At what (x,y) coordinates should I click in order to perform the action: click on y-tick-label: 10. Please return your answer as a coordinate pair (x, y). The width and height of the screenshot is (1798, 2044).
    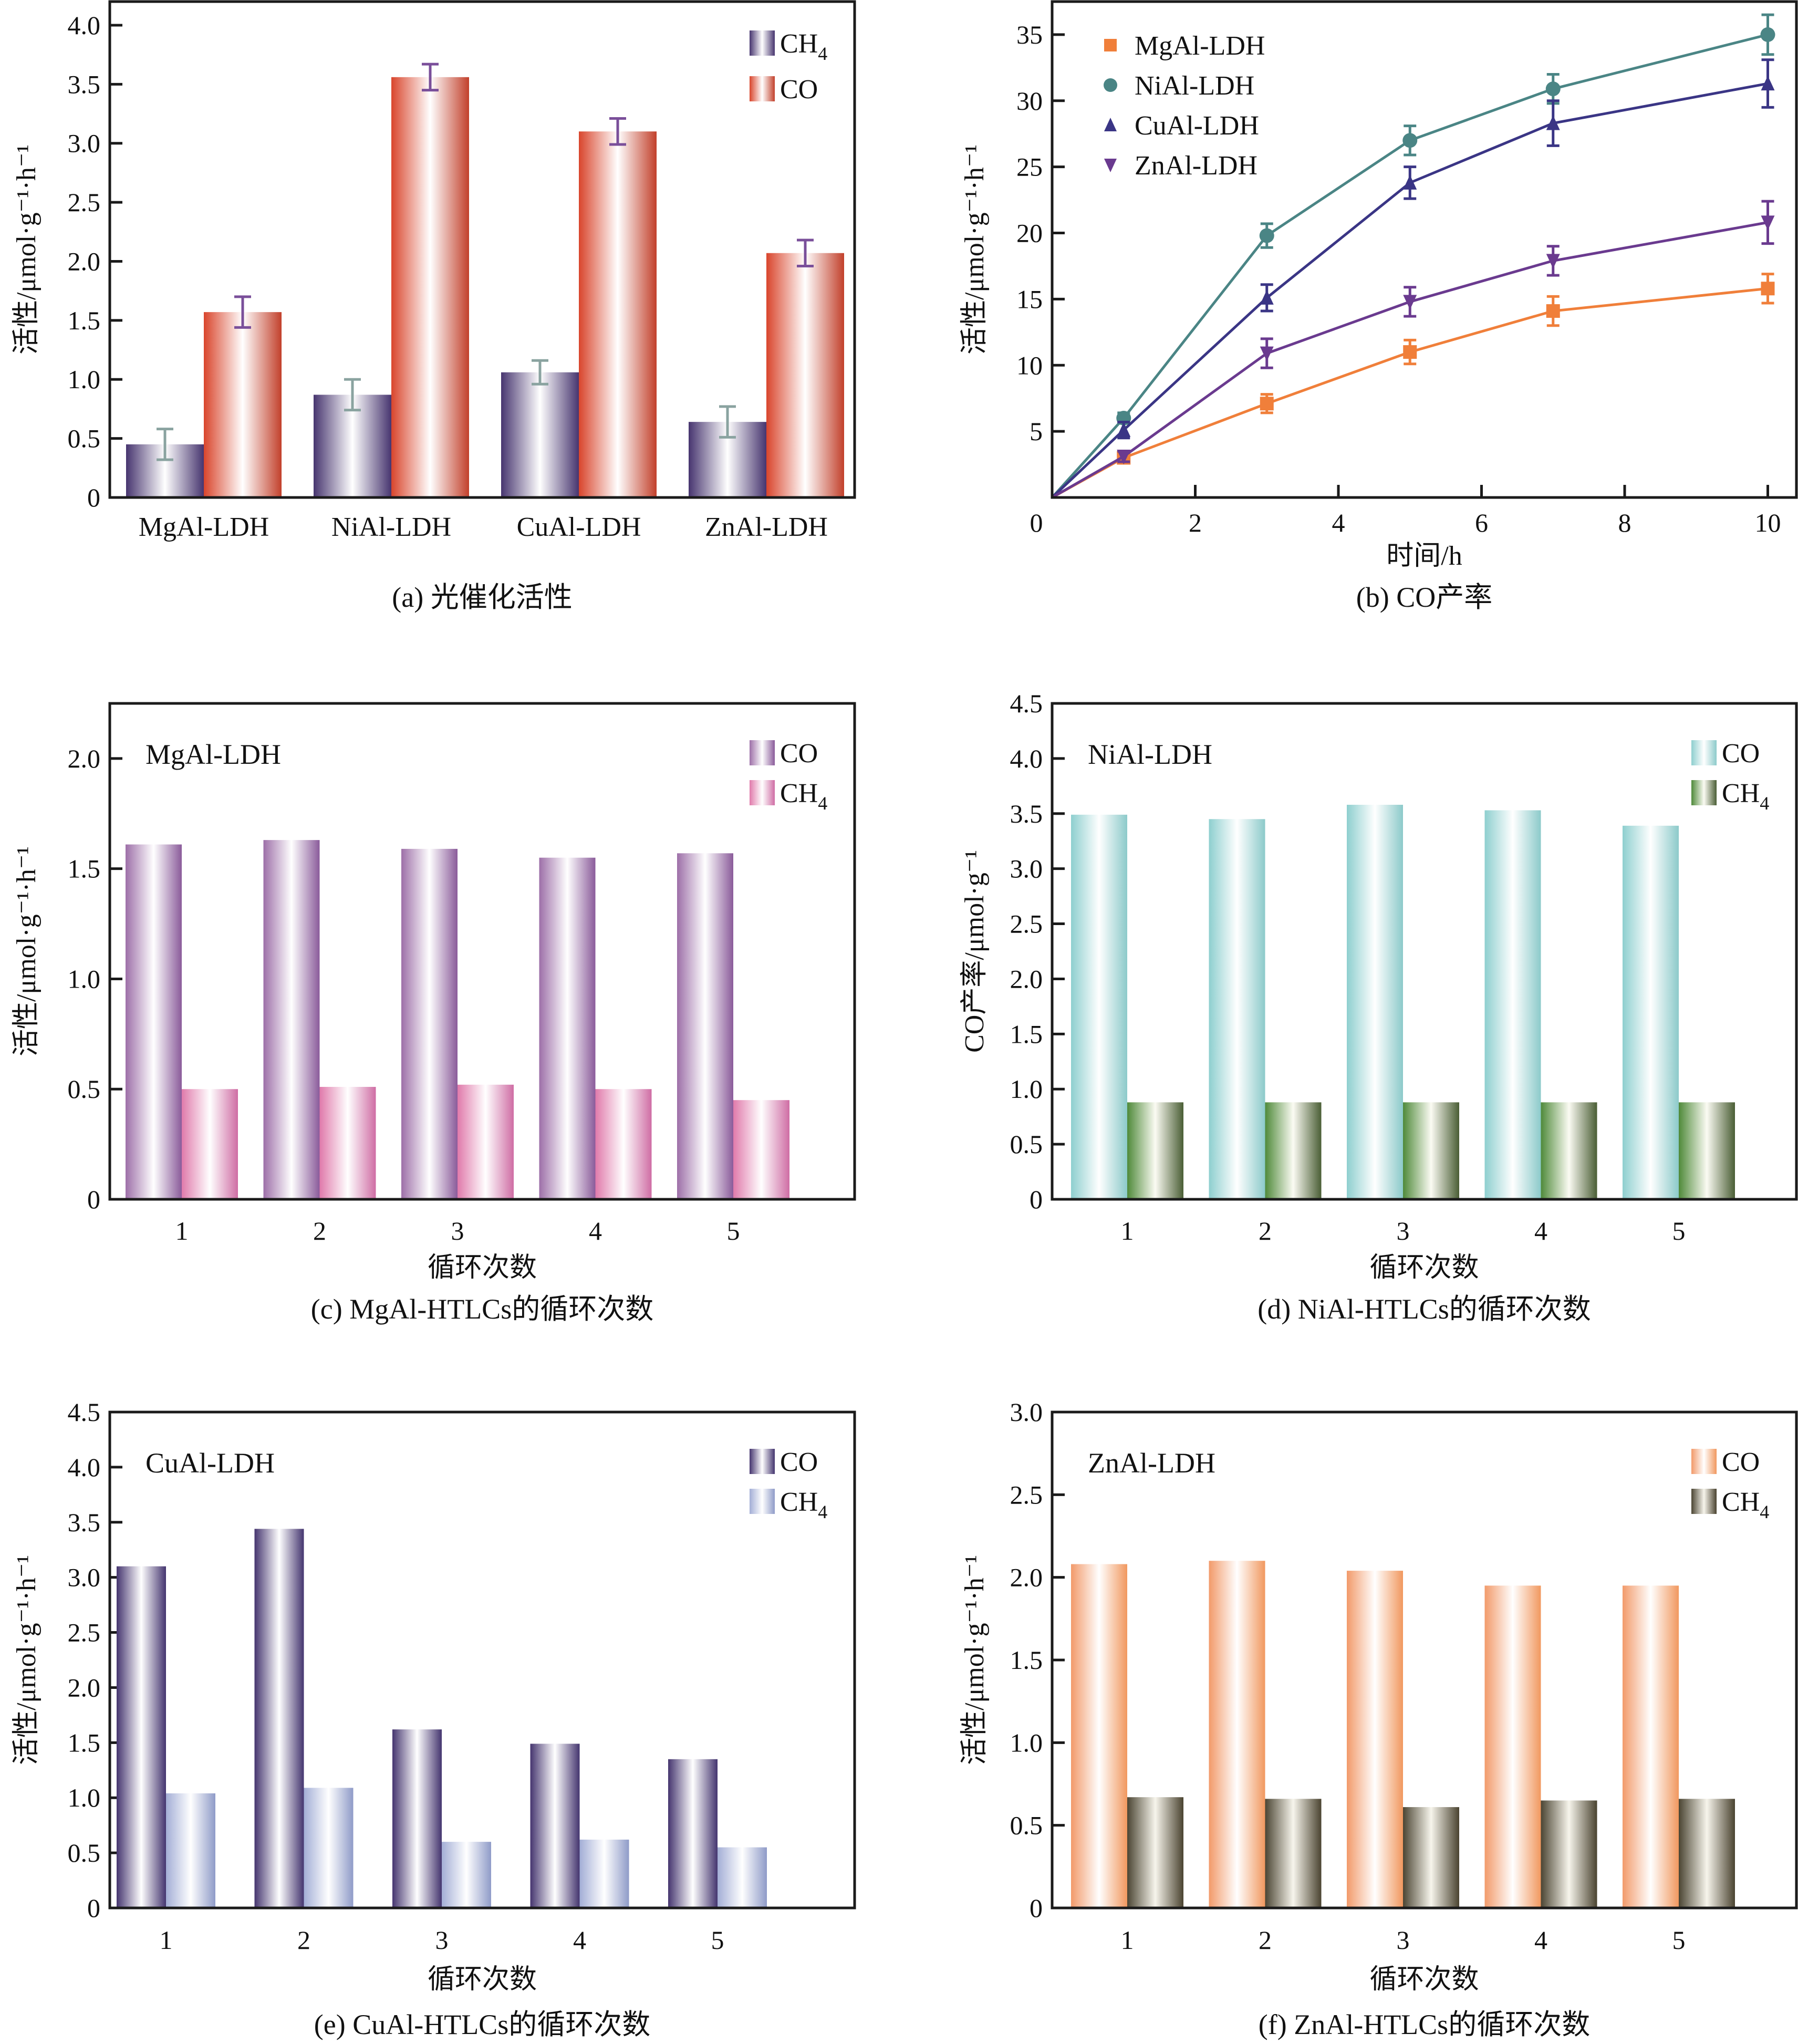
    Looking at the image, I should click on (1029, 365).